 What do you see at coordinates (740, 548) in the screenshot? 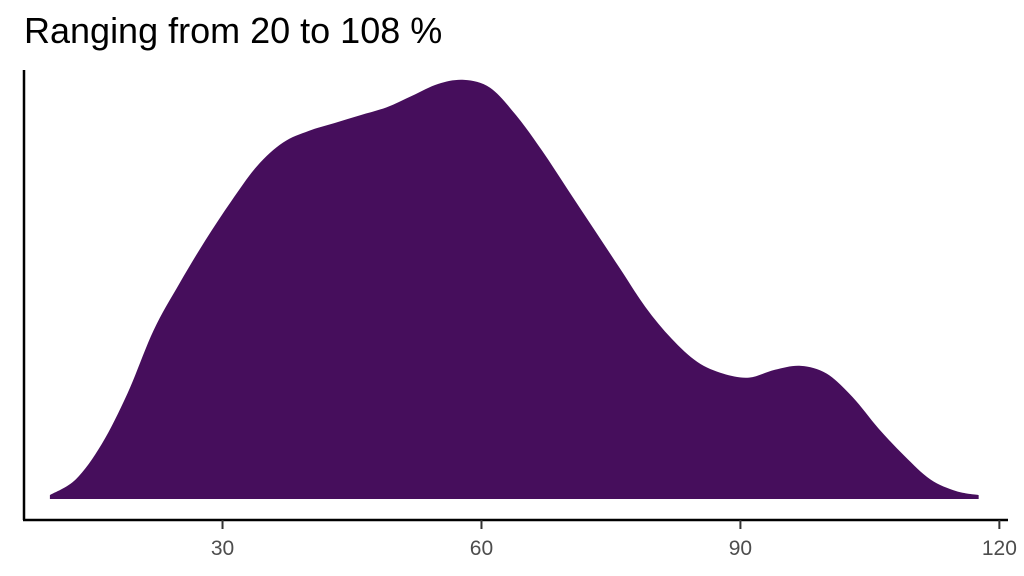
I see `x-tick-label: 90` at bounding box center [740, 548].